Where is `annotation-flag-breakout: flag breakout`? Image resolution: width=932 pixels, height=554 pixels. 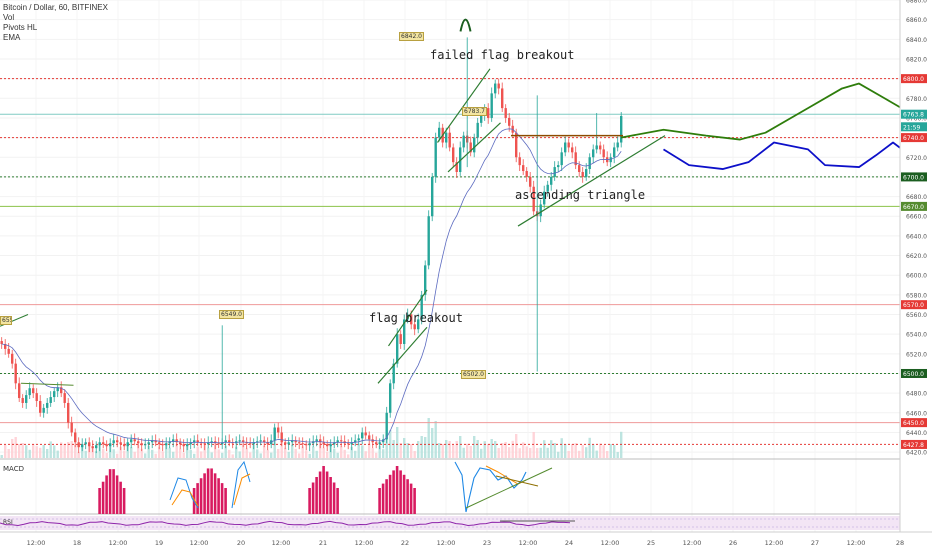 annotation-flag-breakout: flag breakout is located at coordinates (416, 318).